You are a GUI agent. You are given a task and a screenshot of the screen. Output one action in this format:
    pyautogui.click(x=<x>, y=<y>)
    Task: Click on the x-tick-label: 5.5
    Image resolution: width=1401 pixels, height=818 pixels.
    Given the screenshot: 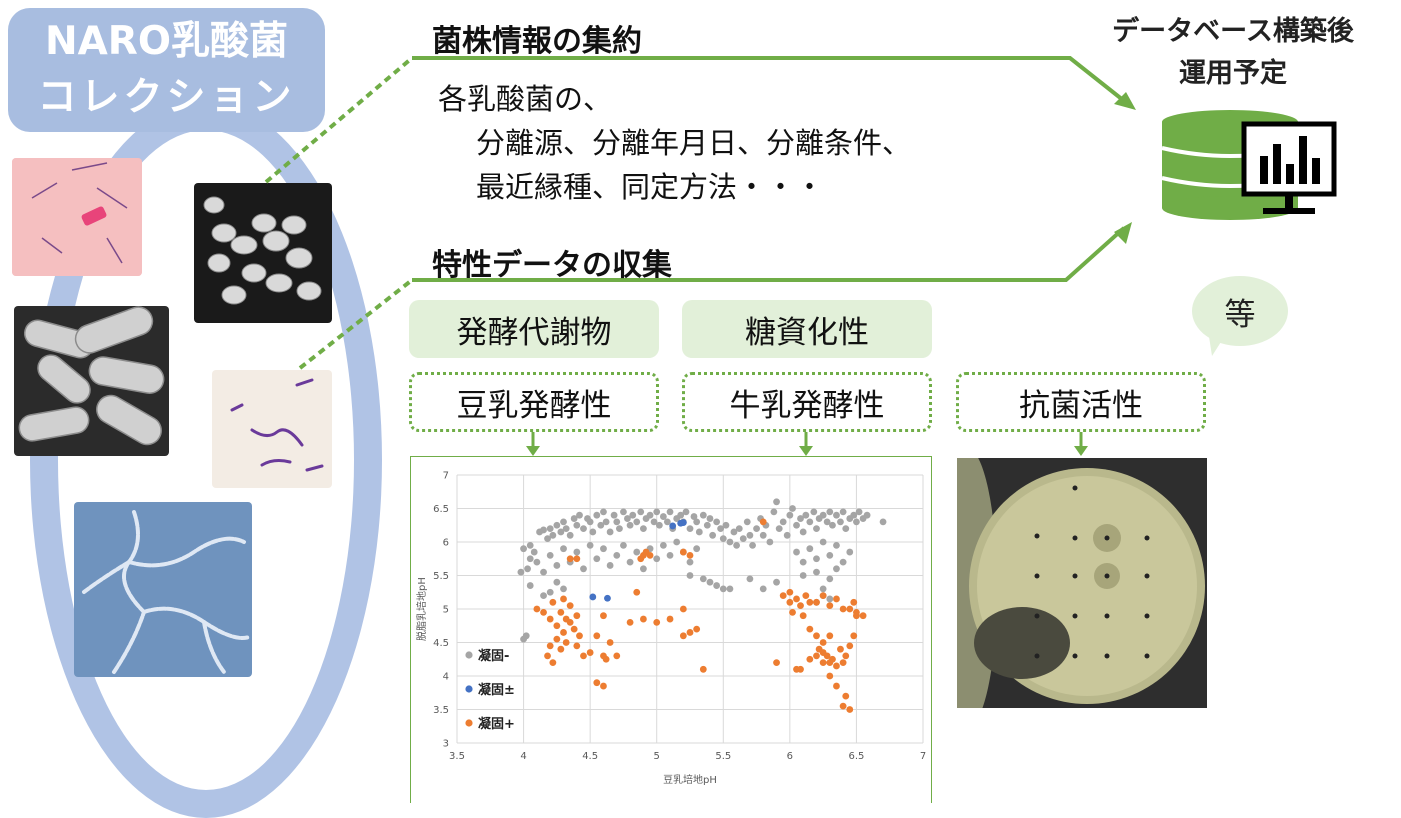 What is the action you would take?
    pyautogui.click(x=723, y=756)
    